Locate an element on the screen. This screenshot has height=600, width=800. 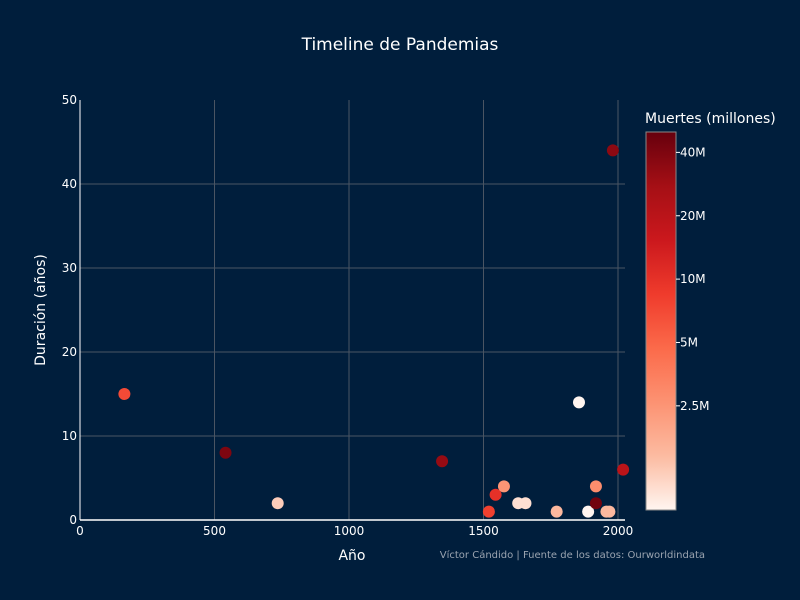
y-tick-label: 50 is located at coordinates (69, 100).